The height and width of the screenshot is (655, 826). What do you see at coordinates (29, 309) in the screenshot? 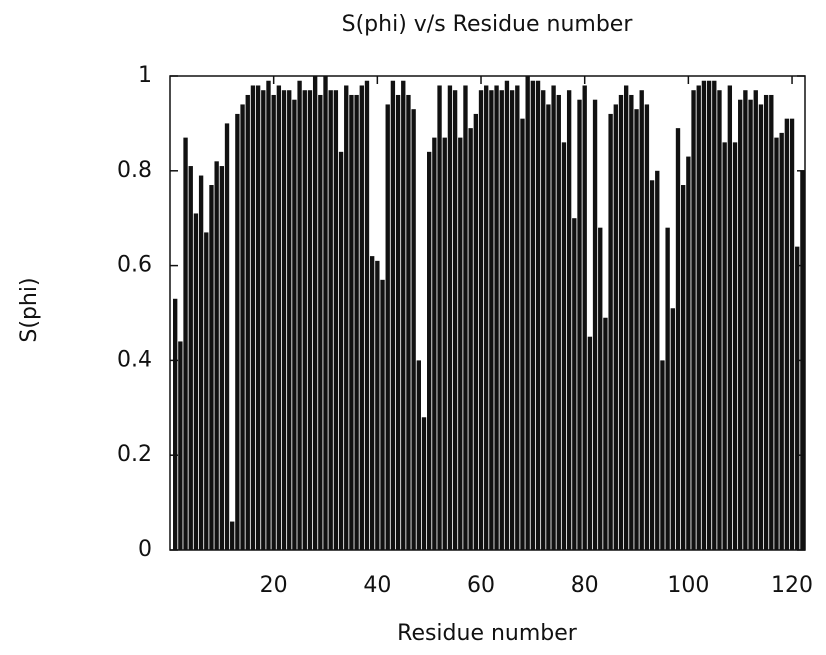
I see `y-axis-label: S(phi)` at bounding box center [29, 309].